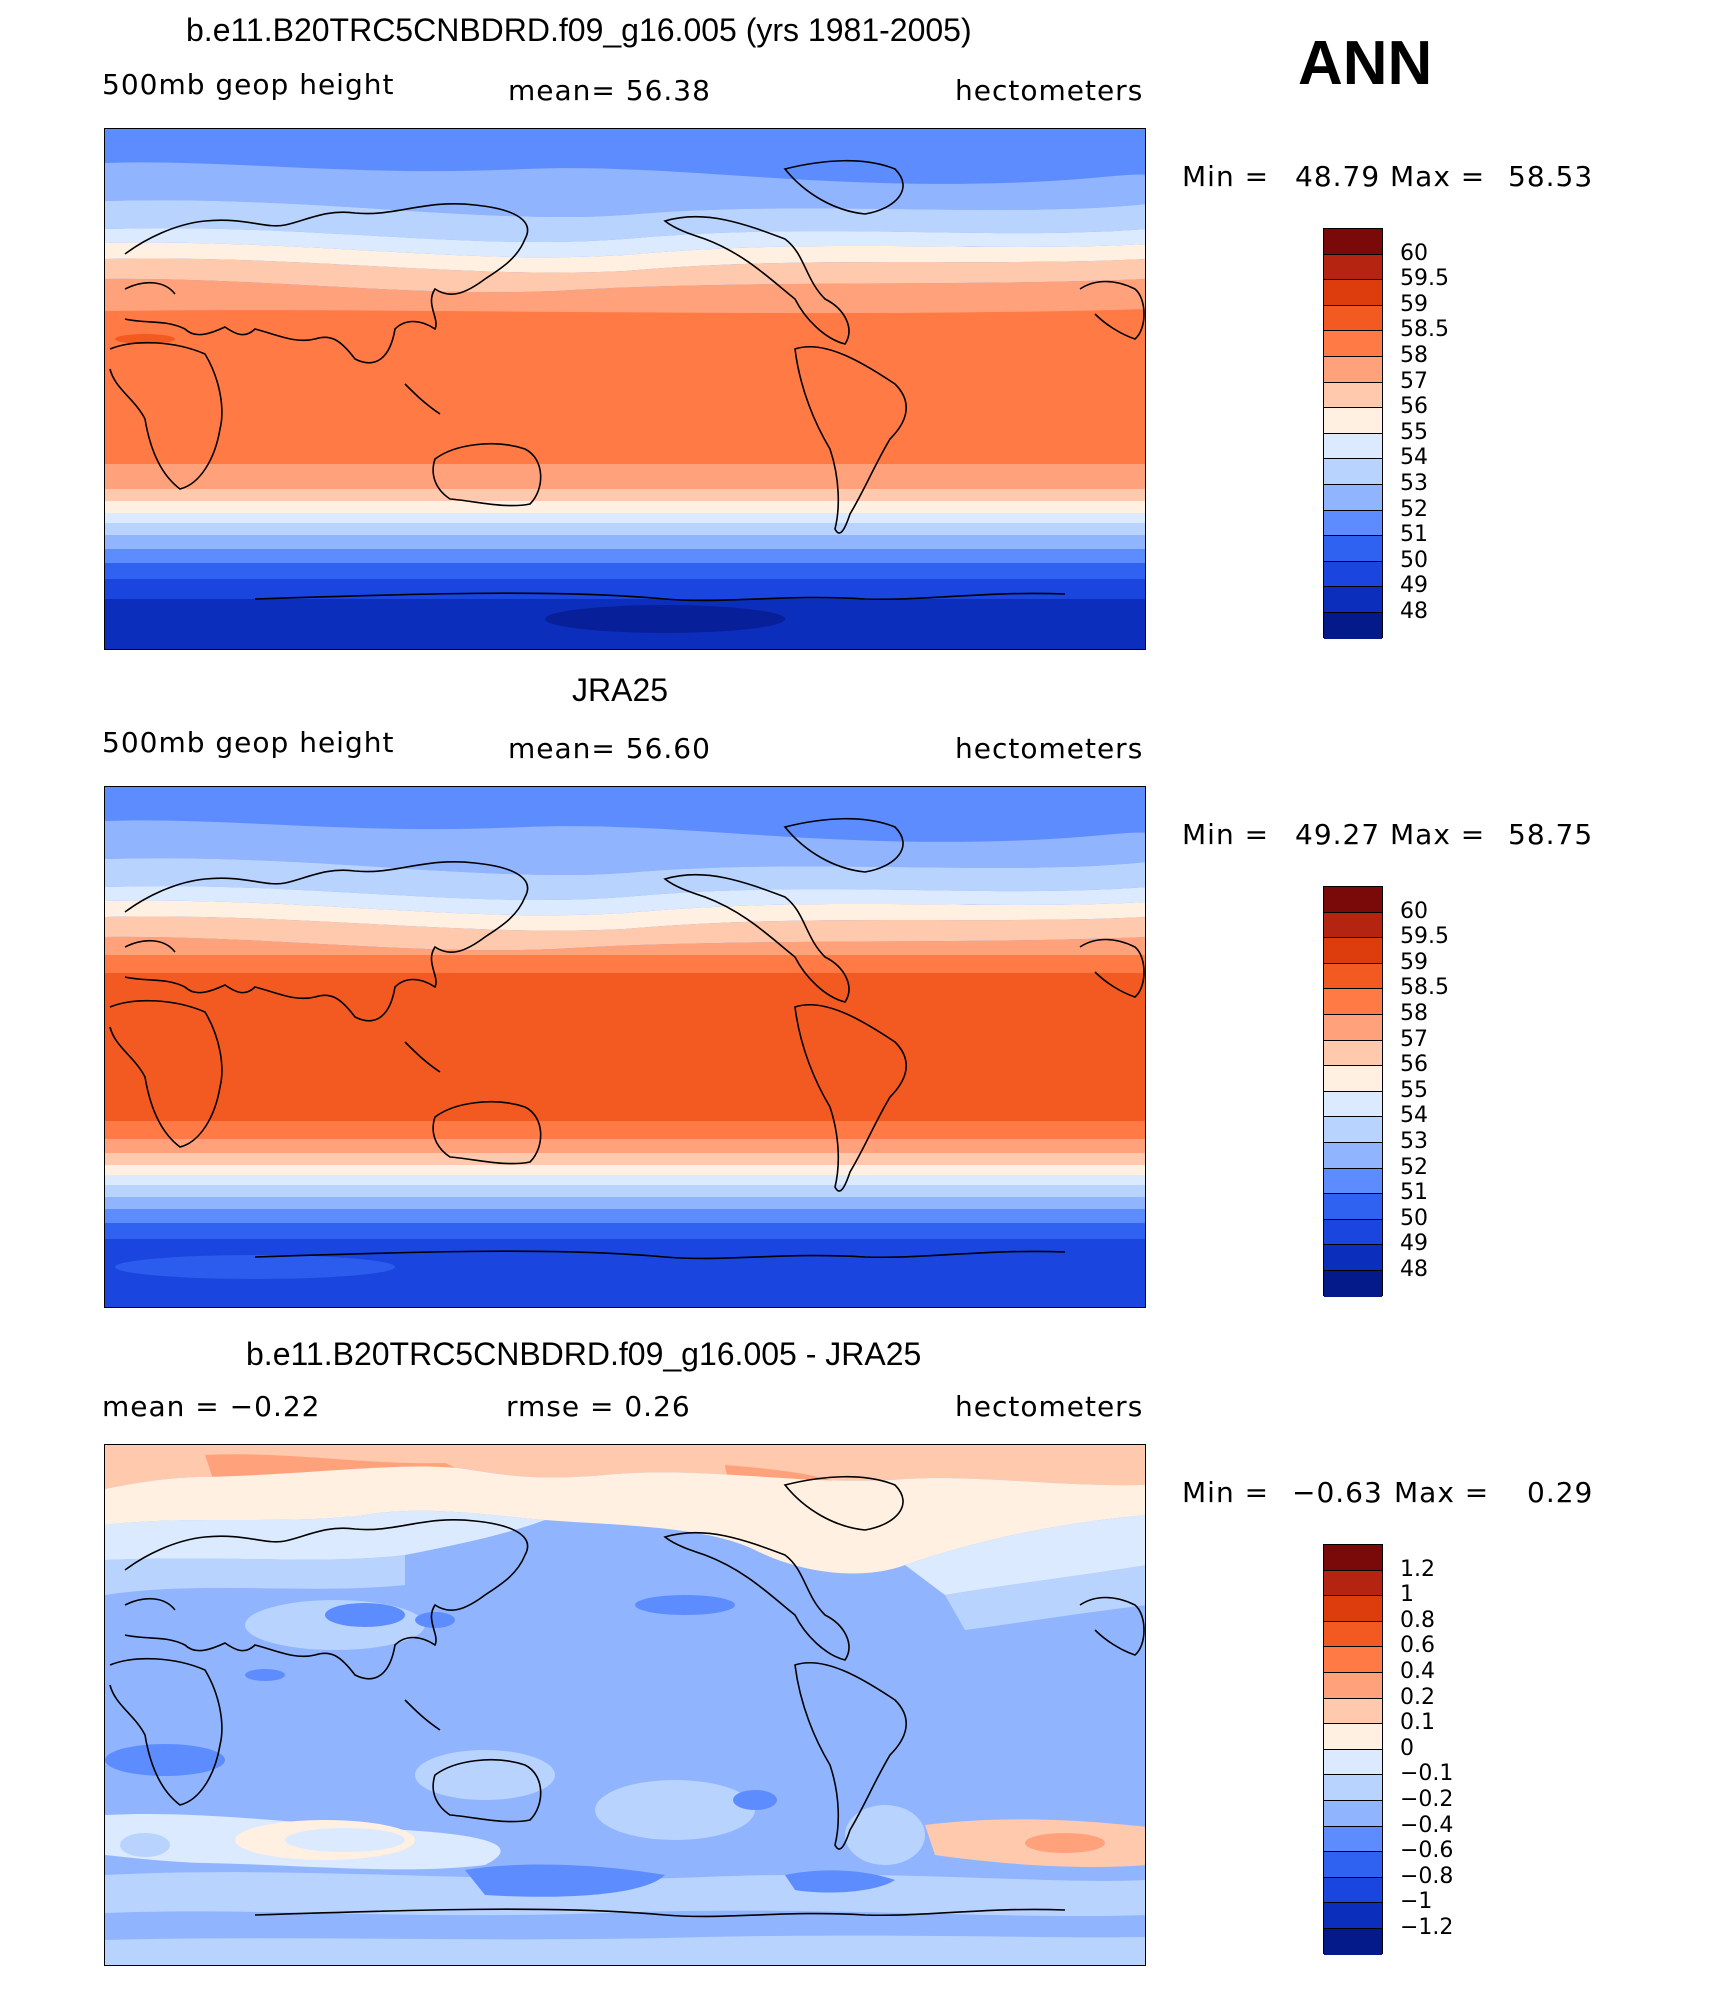 The width and height of the screenshot is (1710, 1991). I want to click on panel-3-units: hectometers, so click(1049, 1406).